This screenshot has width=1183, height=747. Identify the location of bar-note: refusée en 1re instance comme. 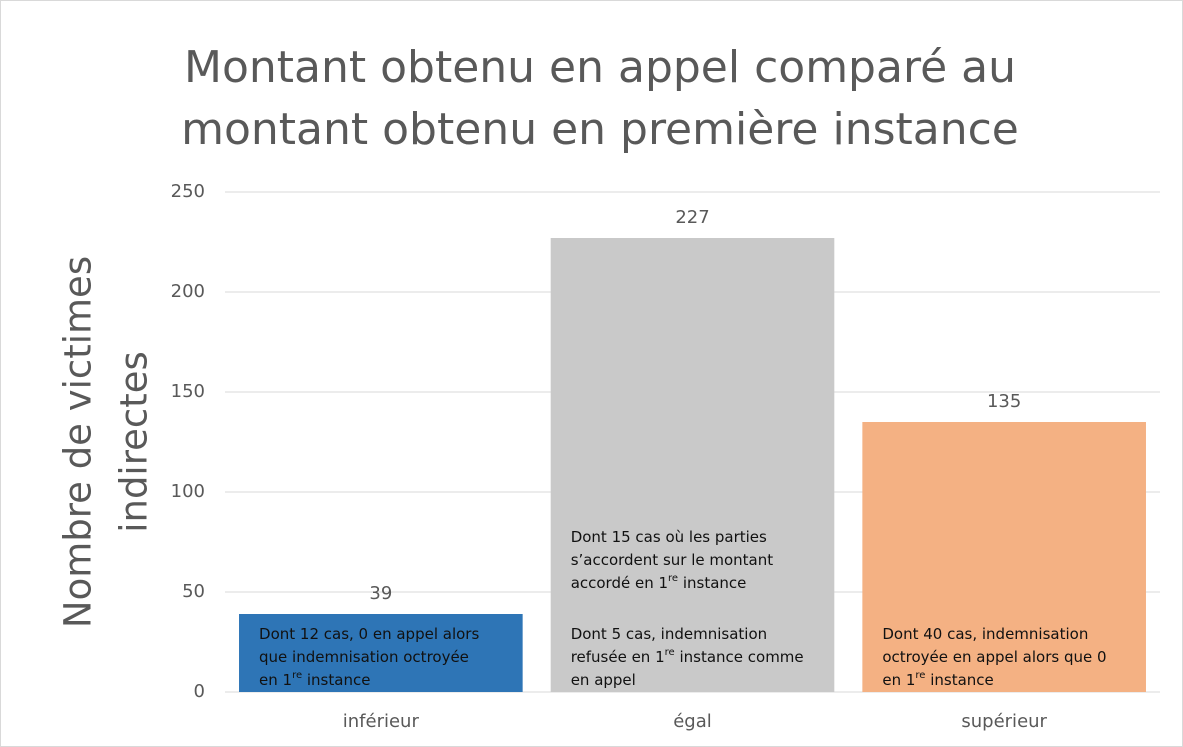
(687, 656).